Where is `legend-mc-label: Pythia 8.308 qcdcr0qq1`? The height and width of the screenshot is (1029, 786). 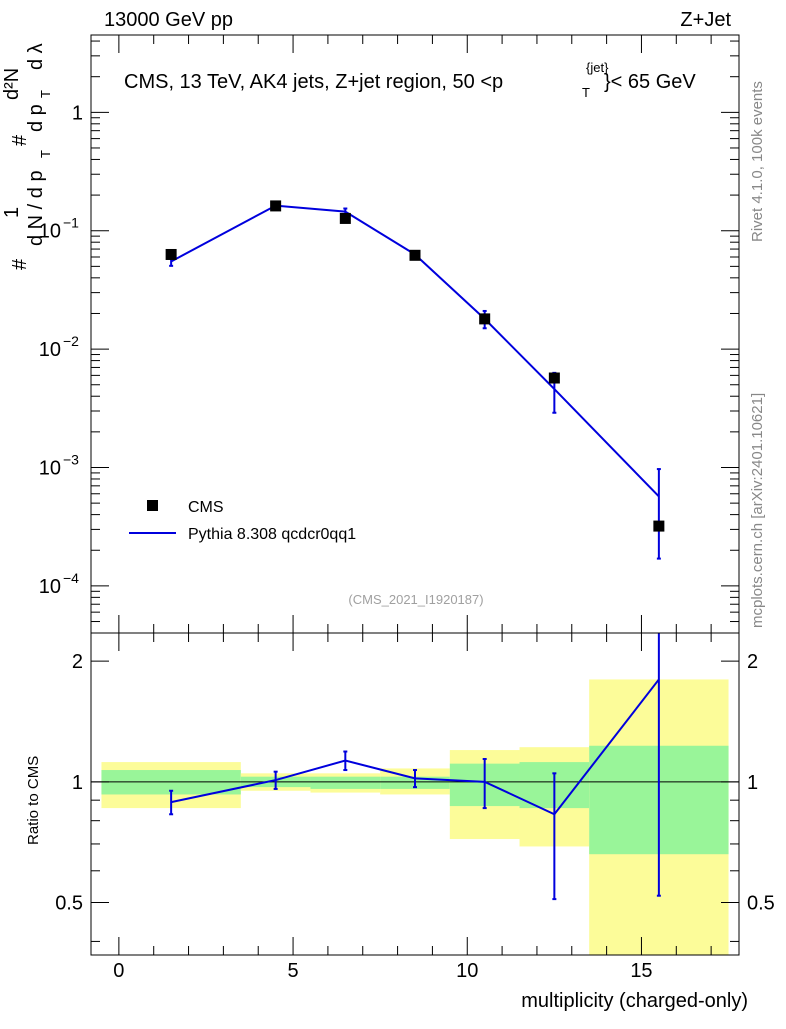
legend-mc-label: Pythia 8.308 qcdcr0qq1 is located at coordinates (272, 534).